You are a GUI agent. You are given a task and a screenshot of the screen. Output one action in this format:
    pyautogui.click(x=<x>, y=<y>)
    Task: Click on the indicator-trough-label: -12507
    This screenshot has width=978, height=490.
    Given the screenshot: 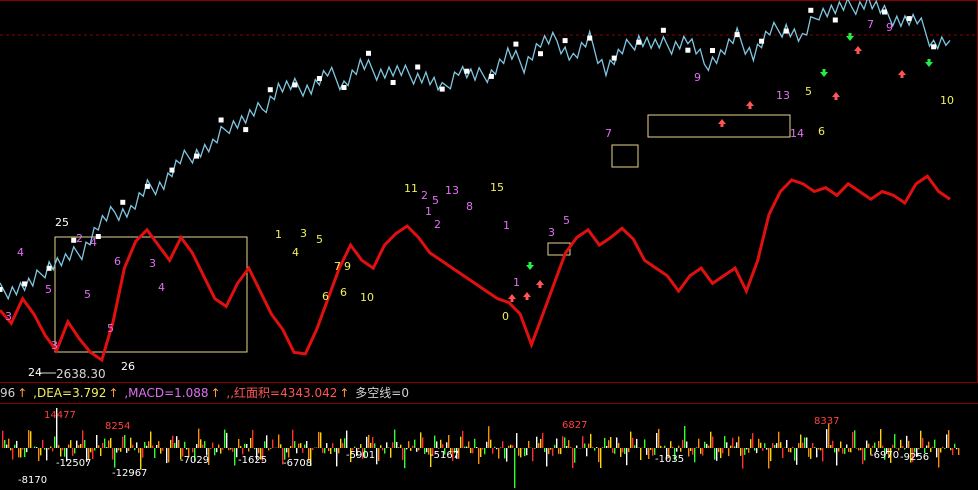 What is the action you would take?
    pyautogui.click(x=73, y=463)
    